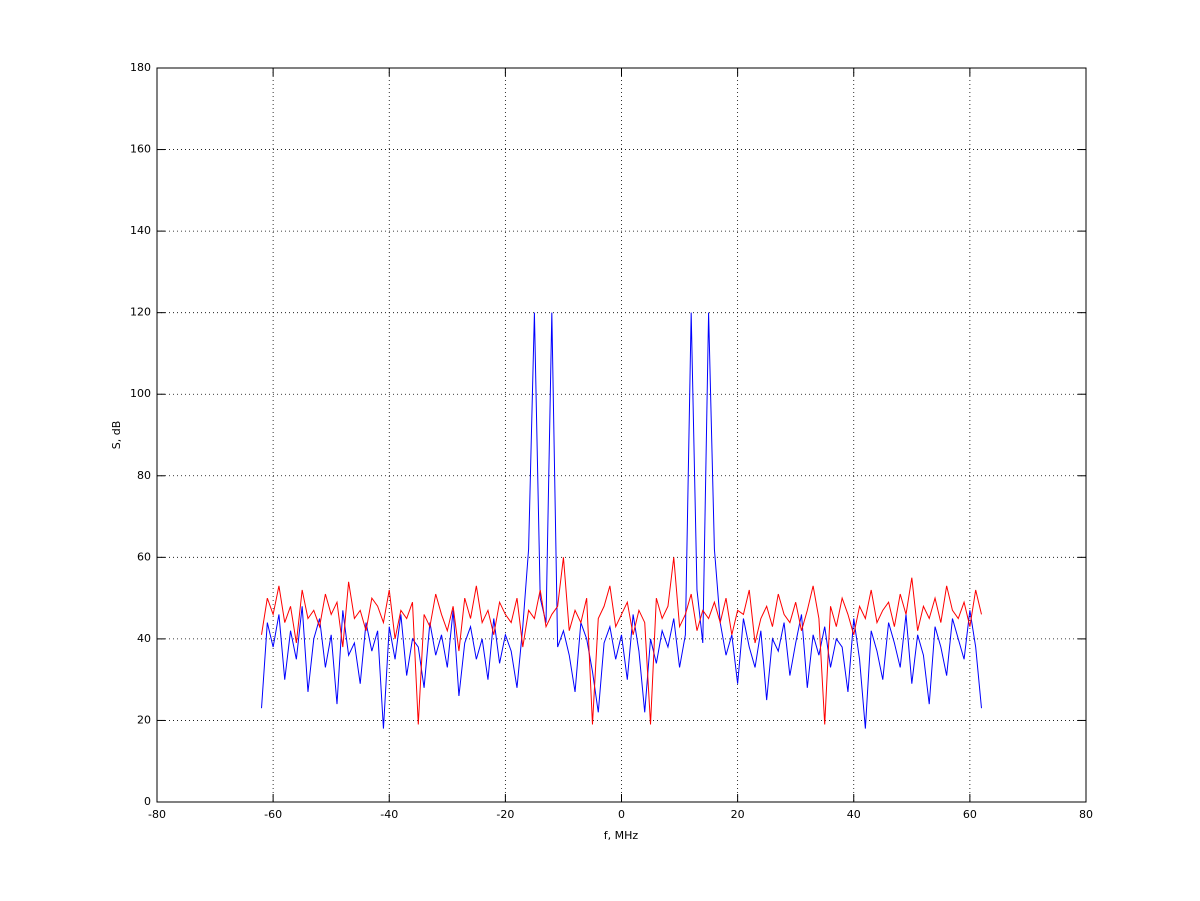 Image resolution: width=1200 pixels, height=901 pixels. What do you see at coordinates (621, 814) in the screenshot?
I see `x-tick-label: 0` at bounding box center [621, 814].